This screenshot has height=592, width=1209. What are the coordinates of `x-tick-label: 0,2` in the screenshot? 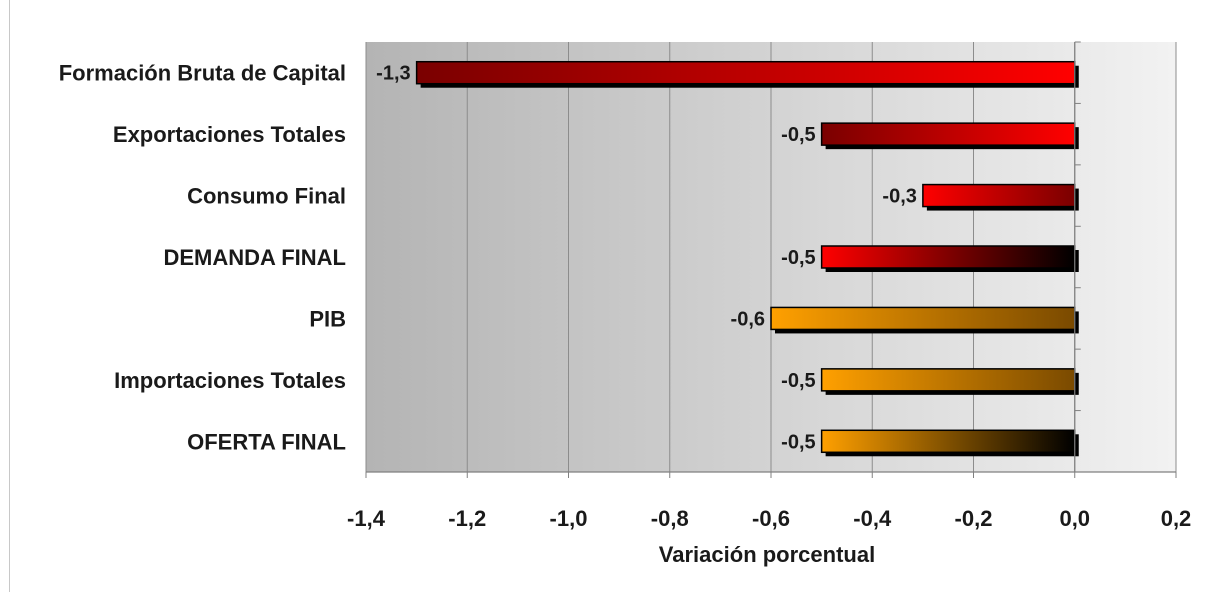 It's located at (1176, 518).